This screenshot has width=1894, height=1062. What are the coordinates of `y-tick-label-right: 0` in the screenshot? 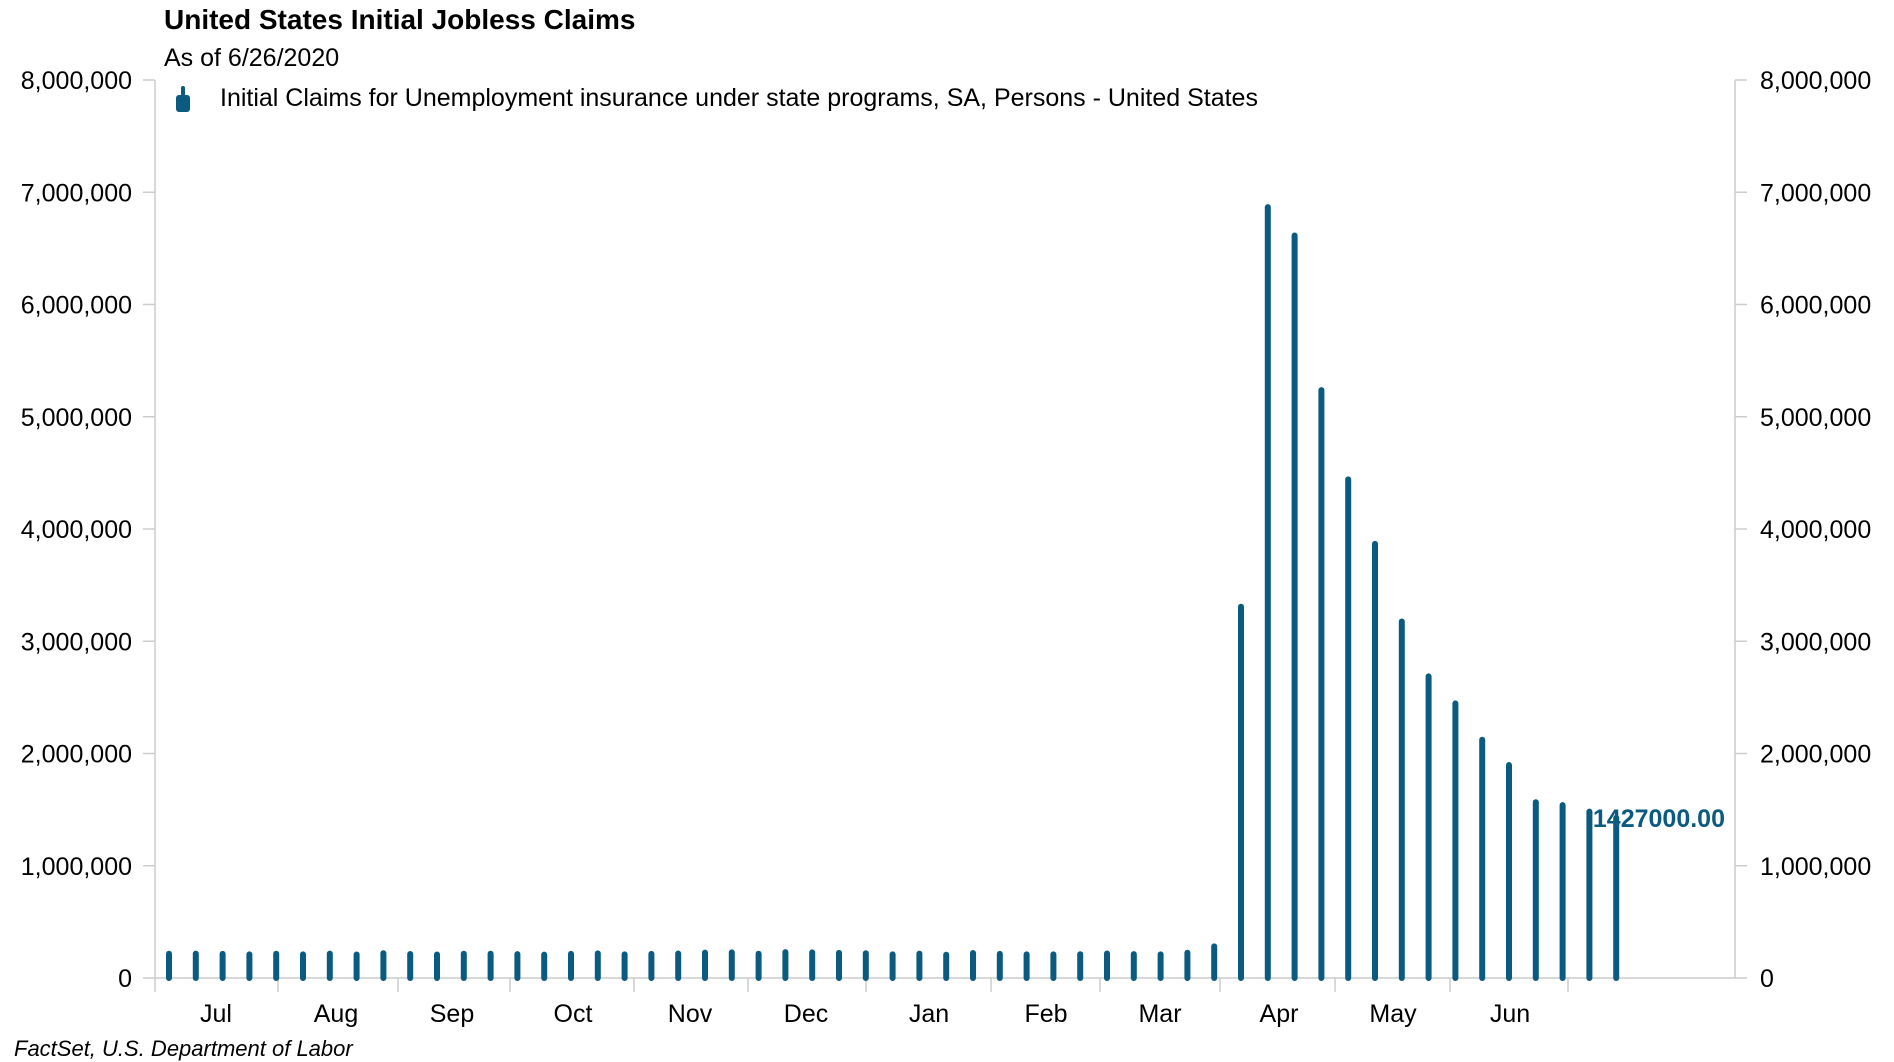 It's located at (1767, 979).